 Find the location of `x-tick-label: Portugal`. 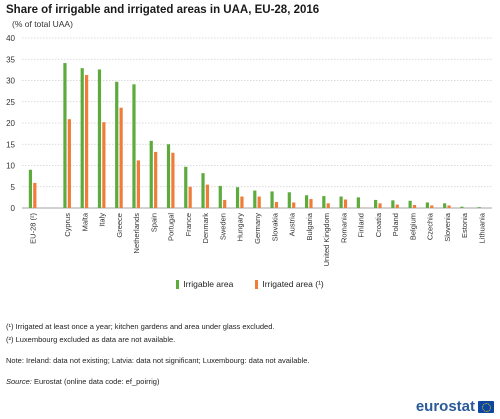

x-tick-label: Portugal is located at coordinates (171, 227).